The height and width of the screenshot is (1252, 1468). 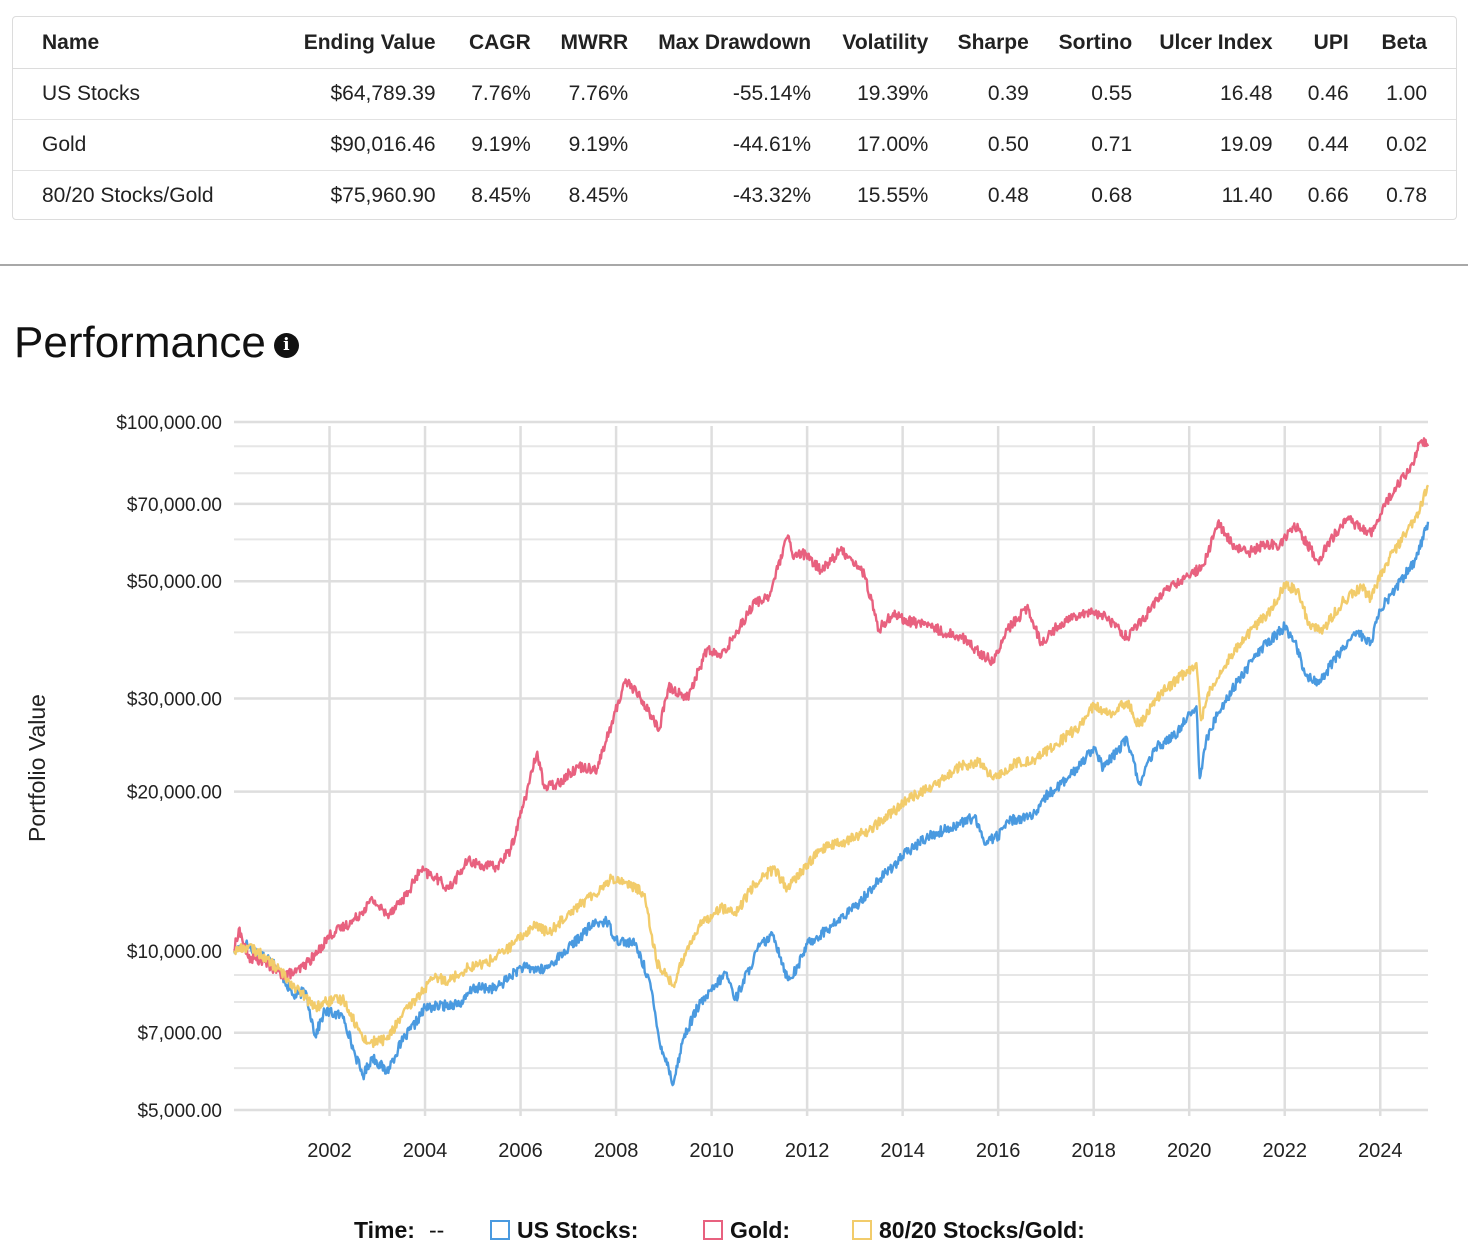 I want to click on cell-volatility: 15.55%, so click(x=893, y=195).